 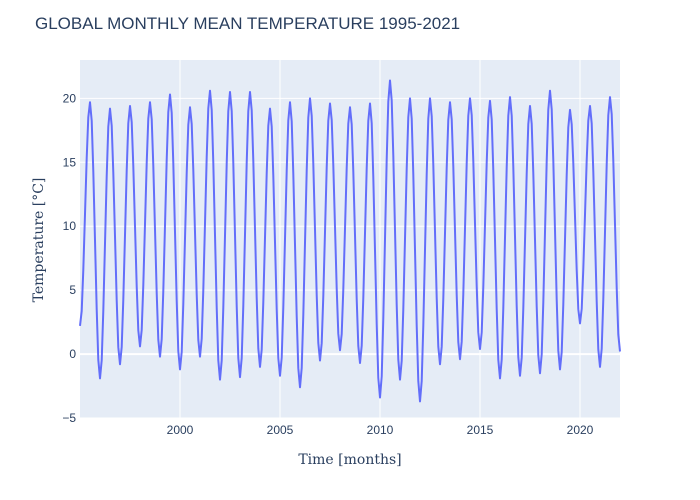 What do you see at coordinates (70, 162) in the screenshot?
I see `y-tick-label: 15` at bounding box center [70, 162].